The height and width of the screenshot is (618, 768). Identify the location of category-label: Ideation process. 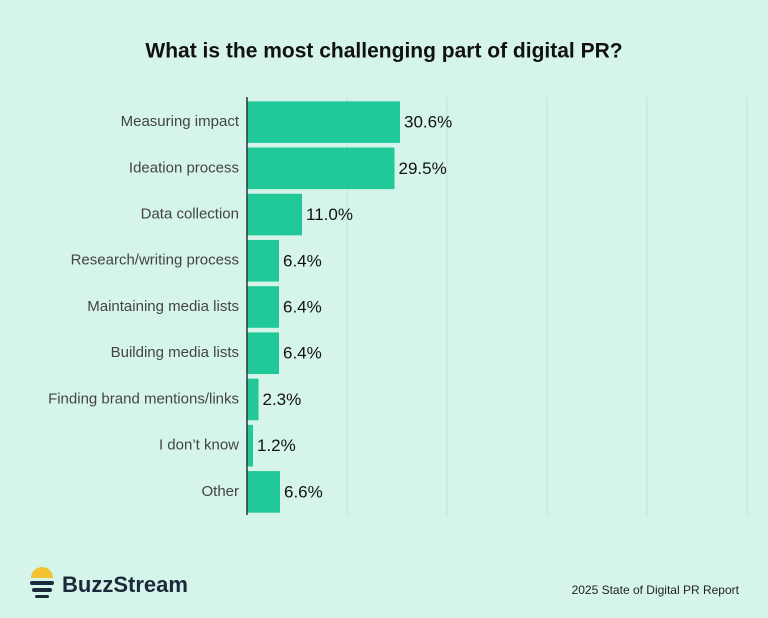
(184, 167).